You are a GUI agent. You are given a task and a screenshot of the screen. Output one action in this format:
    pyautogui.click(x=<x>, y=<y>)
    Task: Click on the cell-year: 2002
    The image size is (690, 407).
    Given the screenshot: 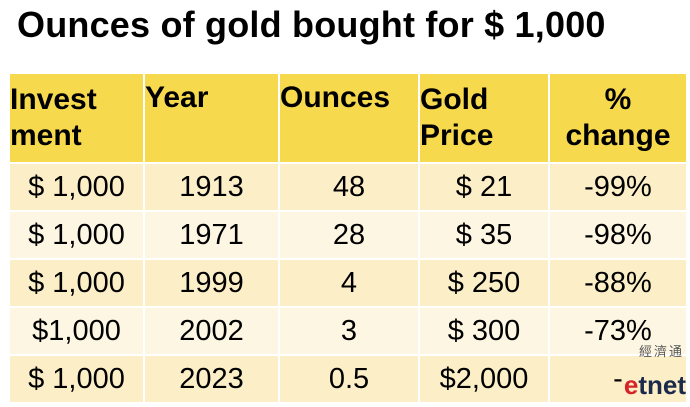 What is the action you would take?
    pyautogui.click(x=212, y=332)
    